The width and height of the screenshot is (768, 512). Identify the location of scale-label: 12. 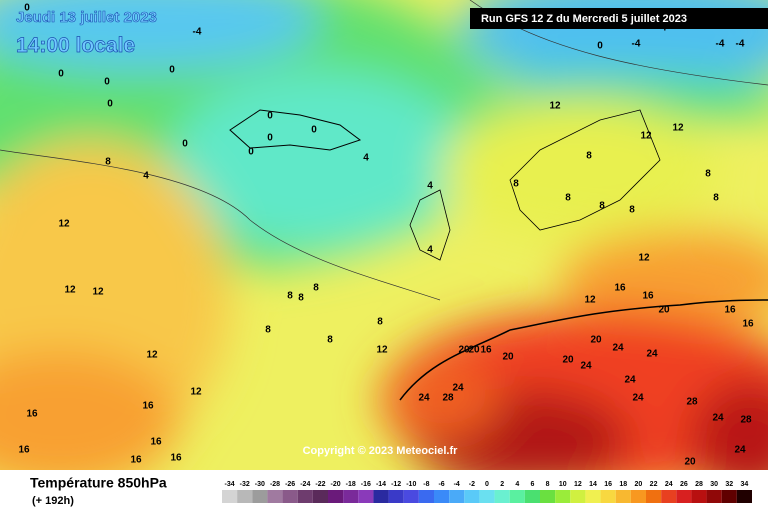
(578, 484).